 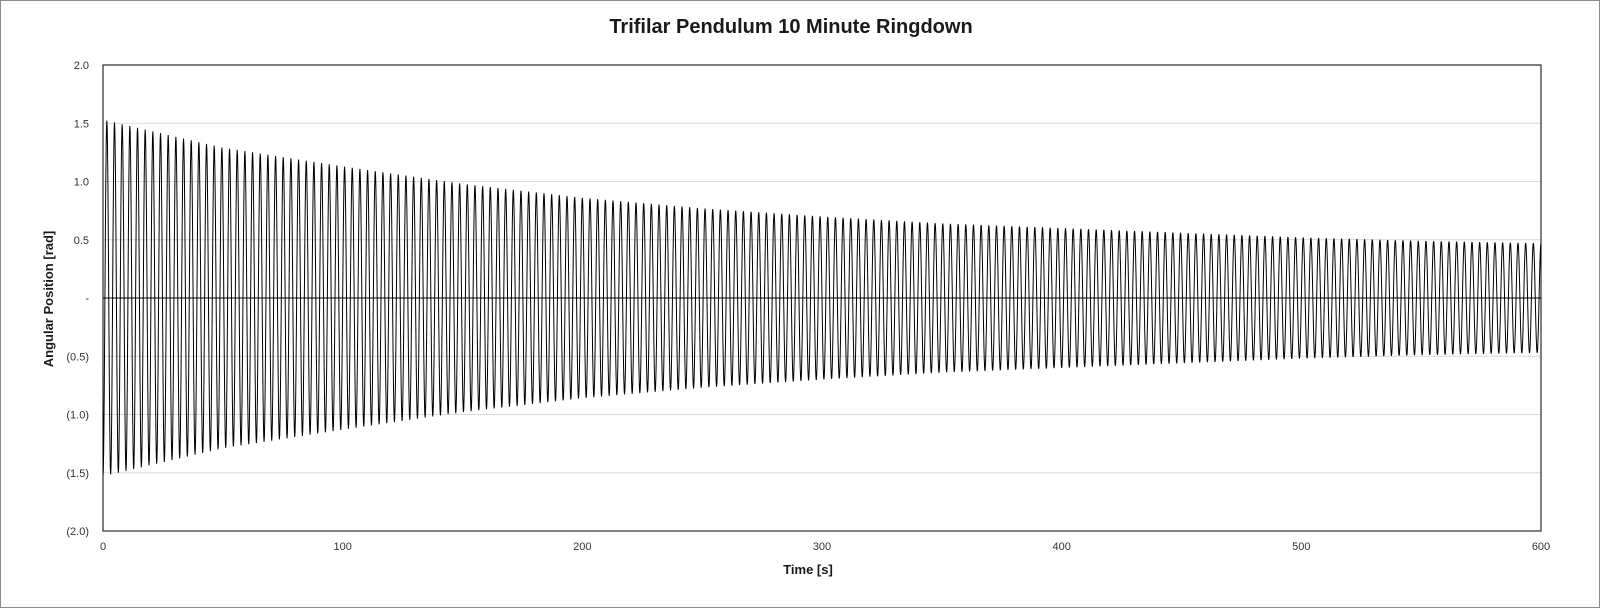 I want to click on y-axis-title: Angular Position [rad], so click(x=48, y=299).